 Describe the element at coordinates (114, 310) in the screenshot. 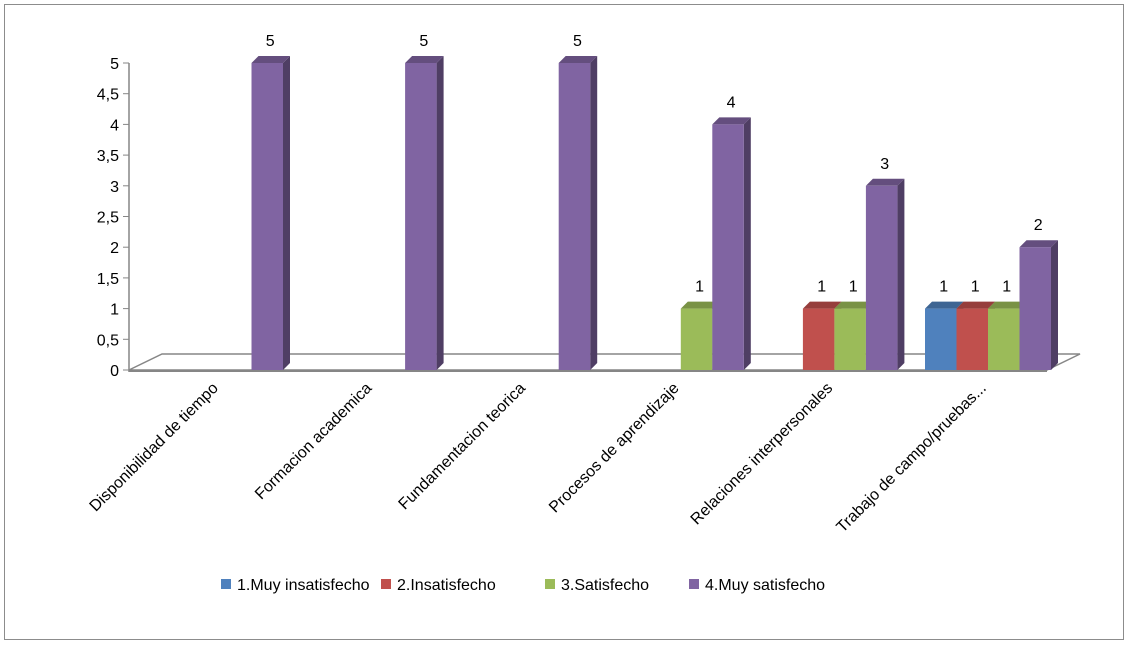

I see `y-tick-label: 1` at that location.